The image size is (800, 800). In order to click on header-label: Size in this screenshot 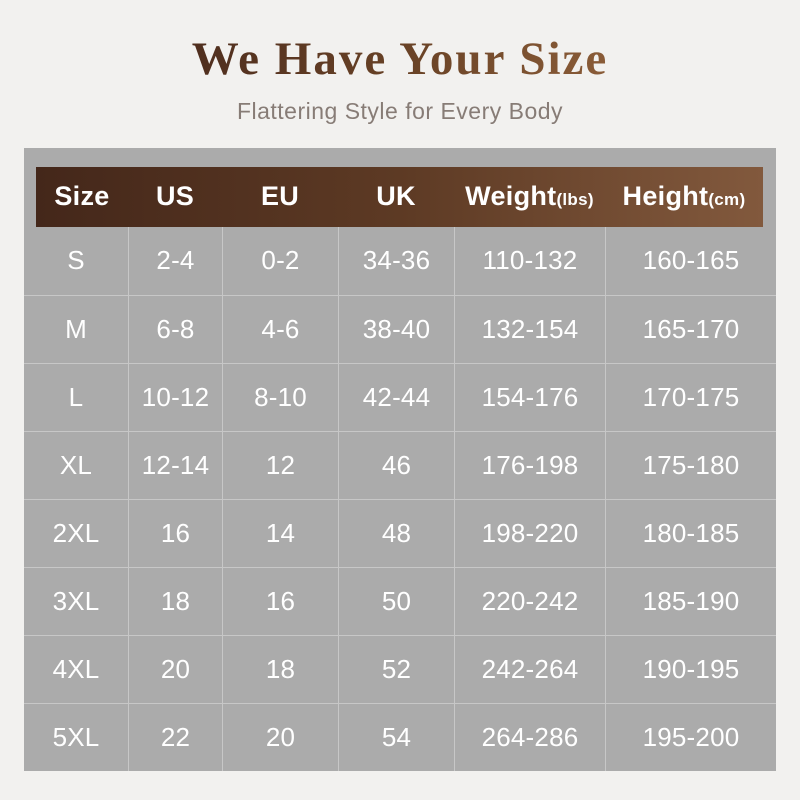, I will do `click(82, 196)`.